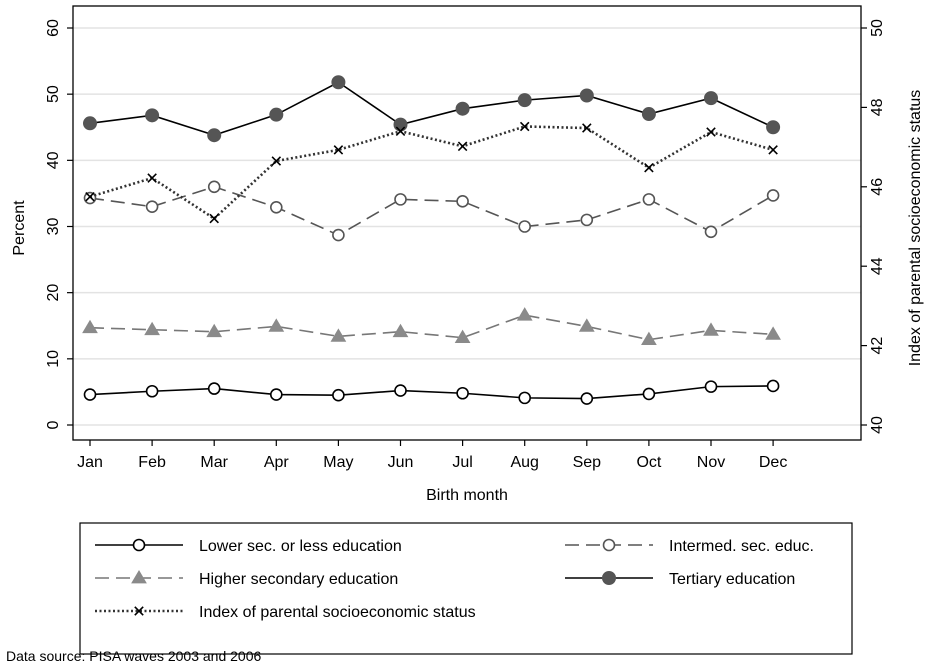 The height and width of the screenshot is (670, 927). Describe the element at coordinates (431, 173) in the screenshot. I see `series-line-index` at that location.